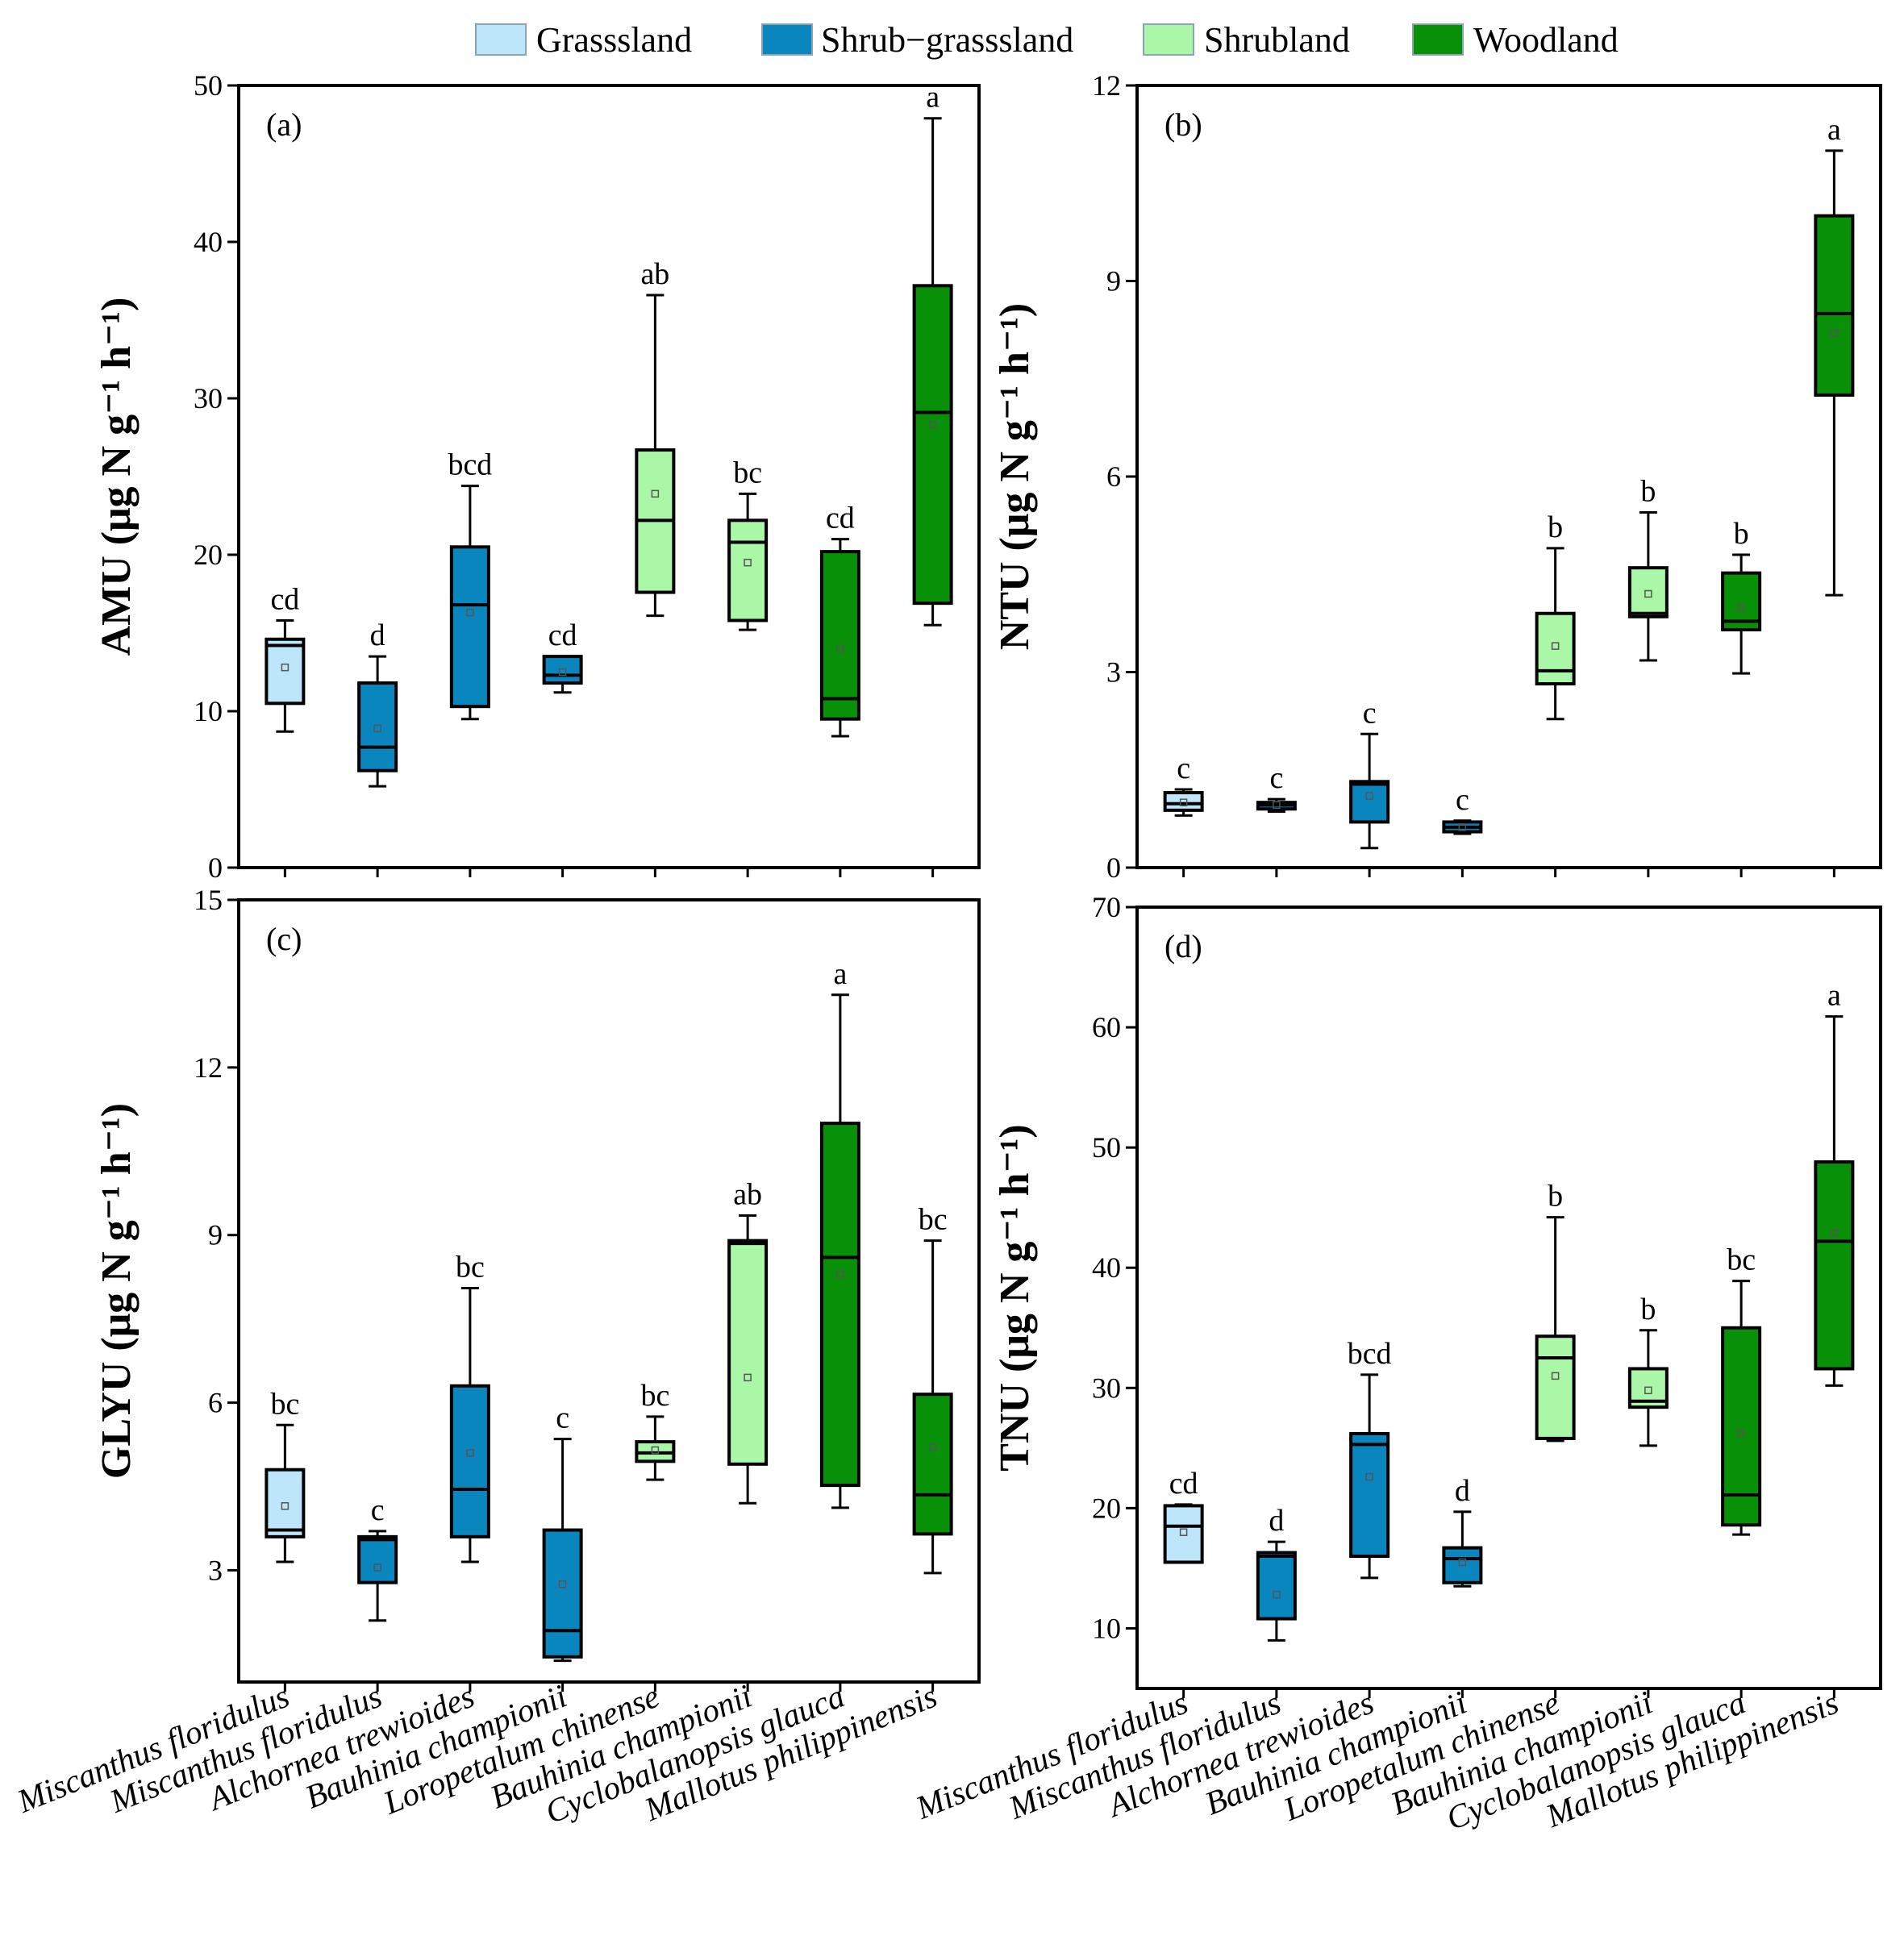  Describe the element at coordinates (1183, 946) in the screenshot. I see `panel-label: (d)` at that location.